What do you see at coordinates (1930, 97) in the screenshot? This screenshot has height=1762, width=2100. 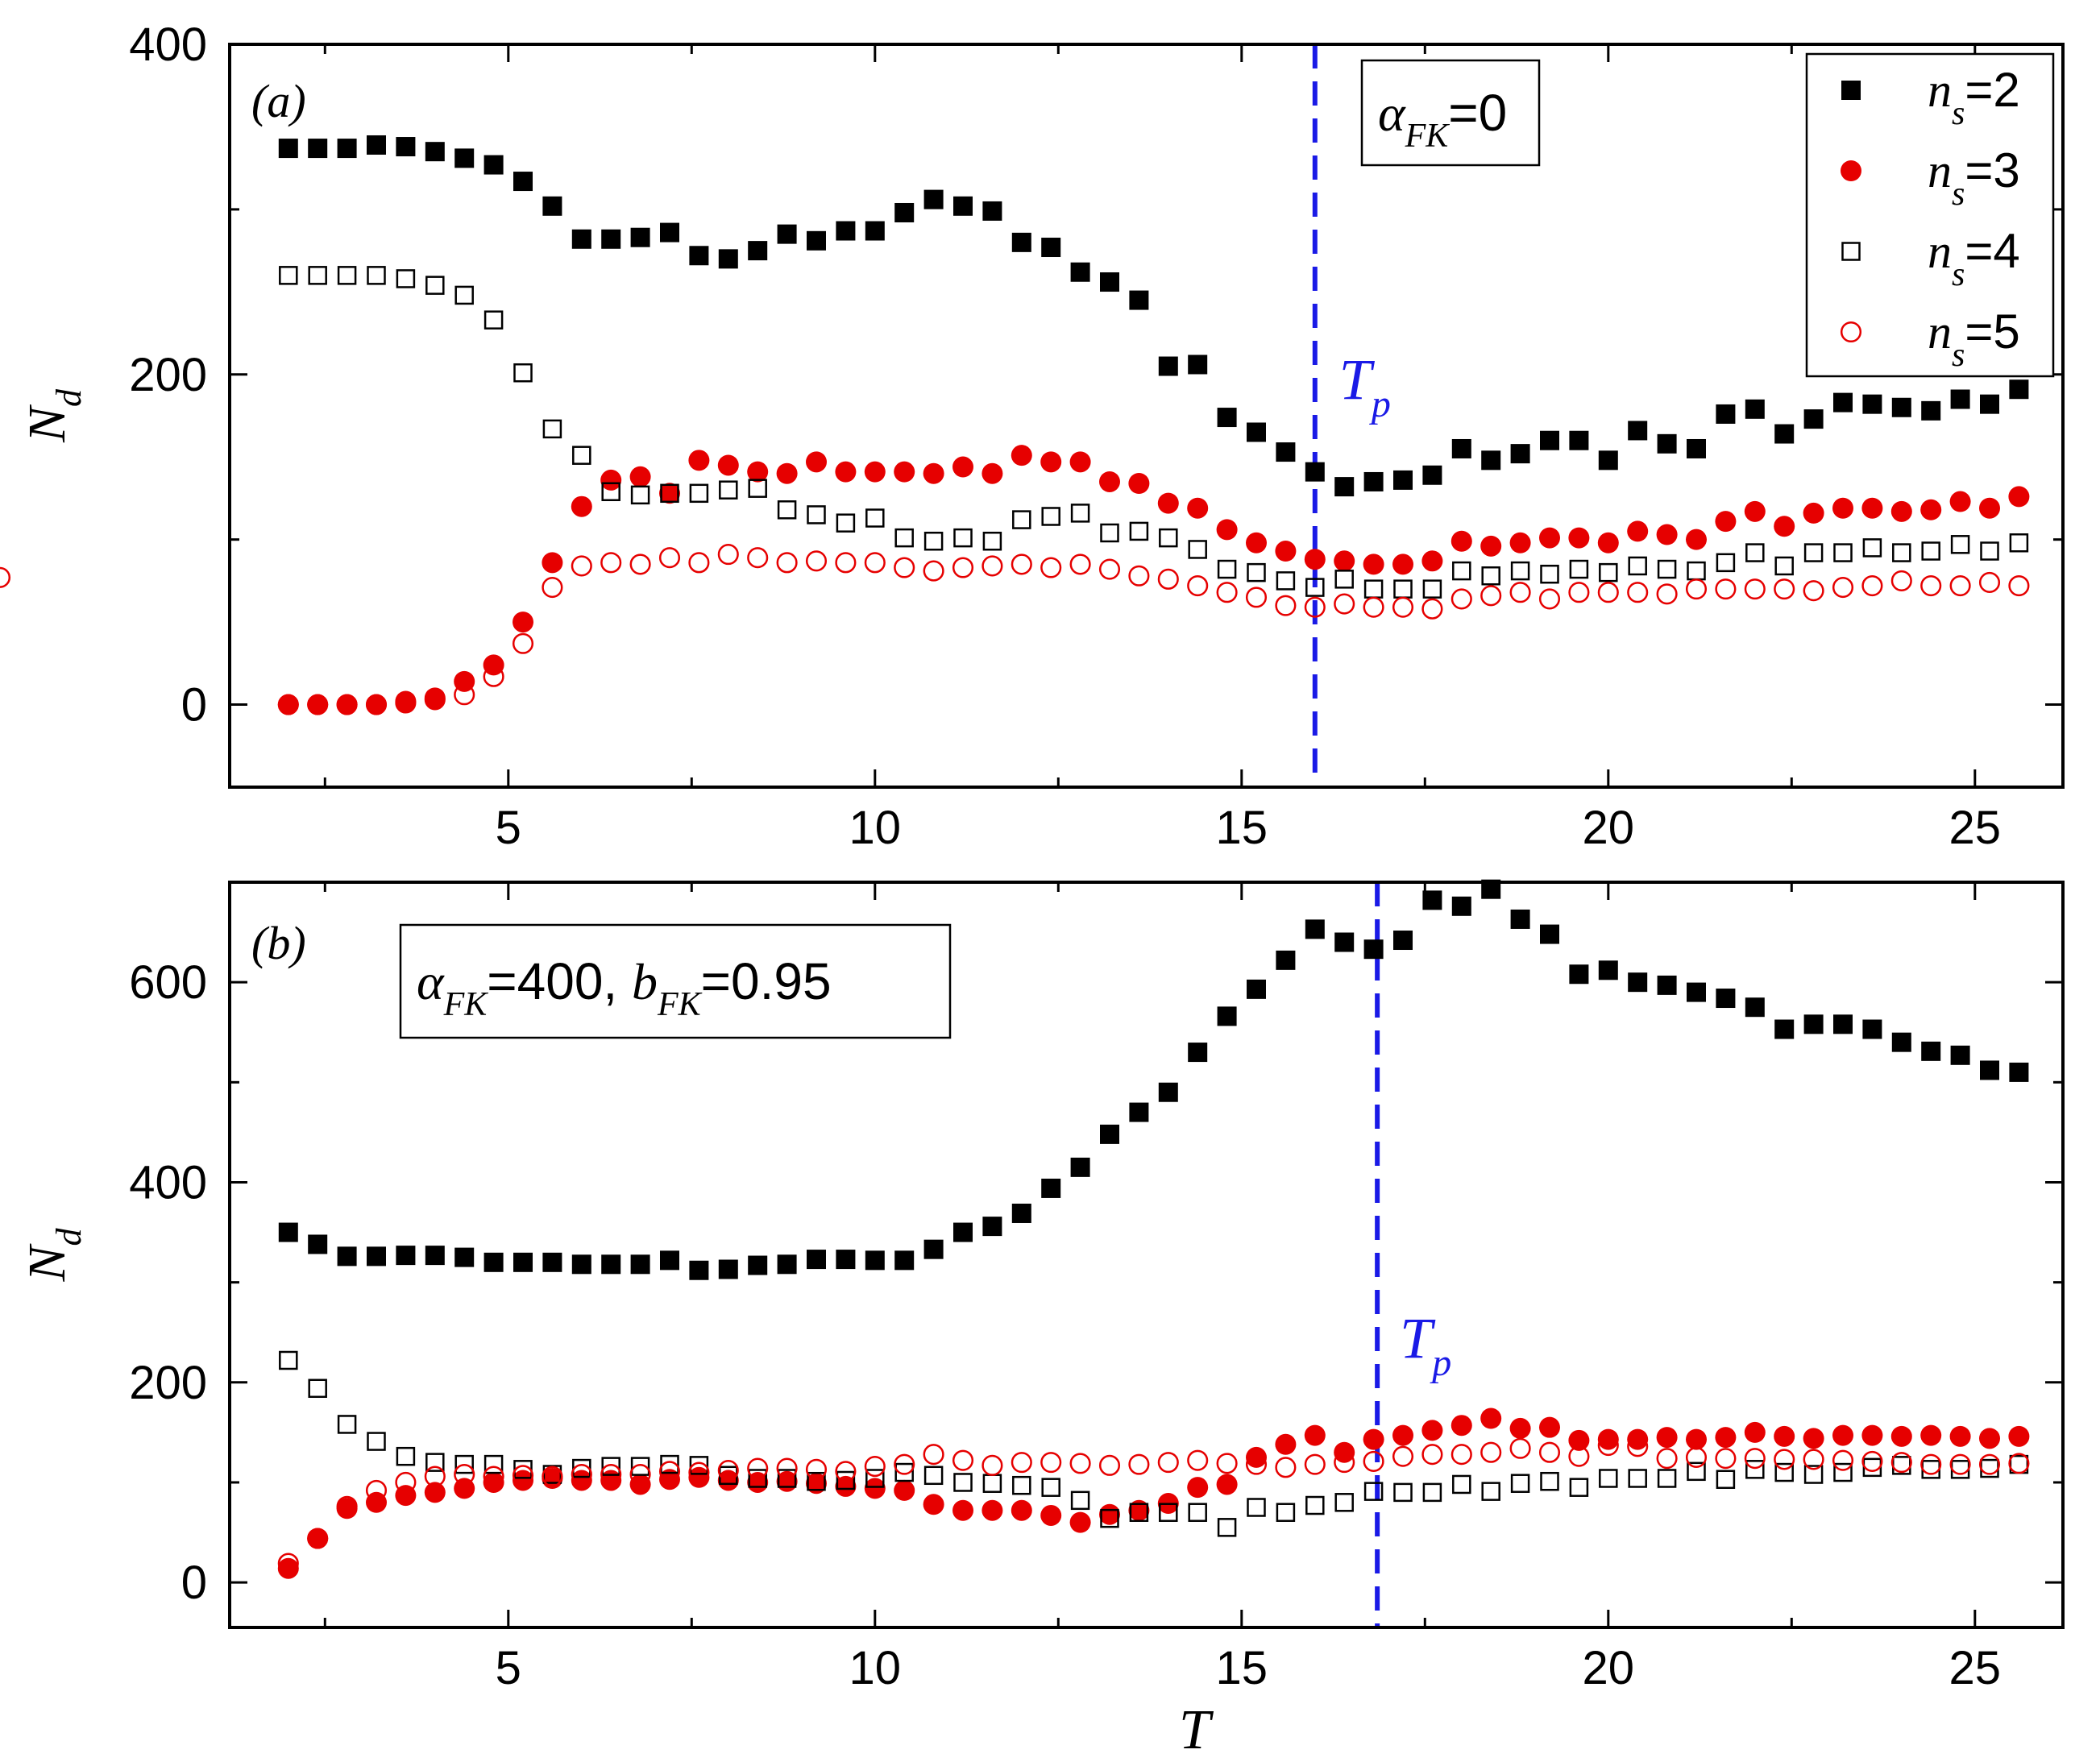 I see `legend-item-ns=2: ns=2` at bounding box center [1930, 97].